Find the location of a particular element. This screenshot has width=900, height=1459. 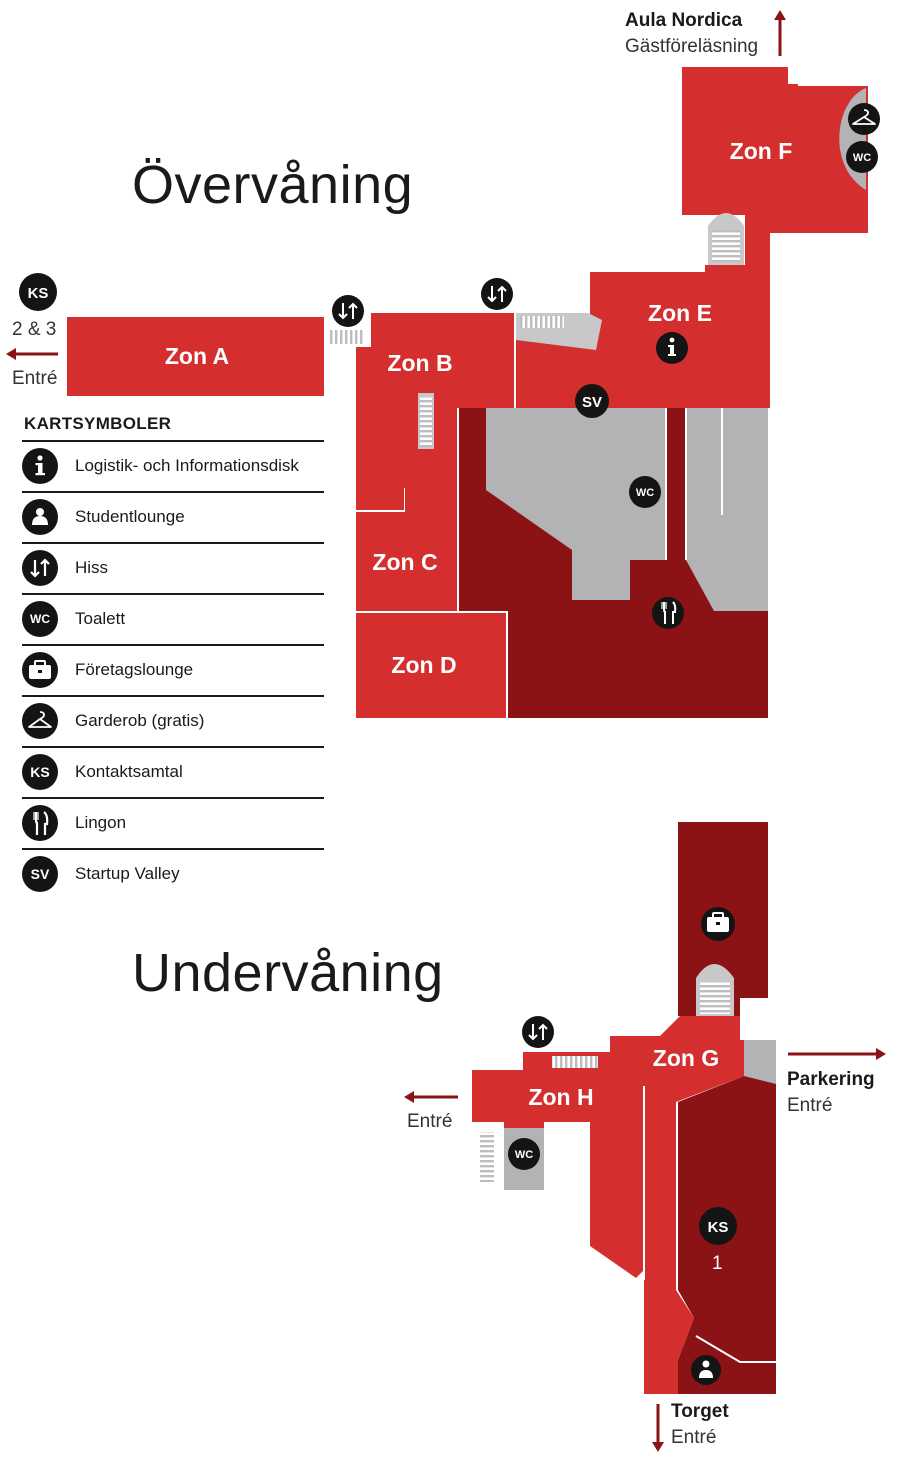

zone-b-area is located at coordinates (435, 411).